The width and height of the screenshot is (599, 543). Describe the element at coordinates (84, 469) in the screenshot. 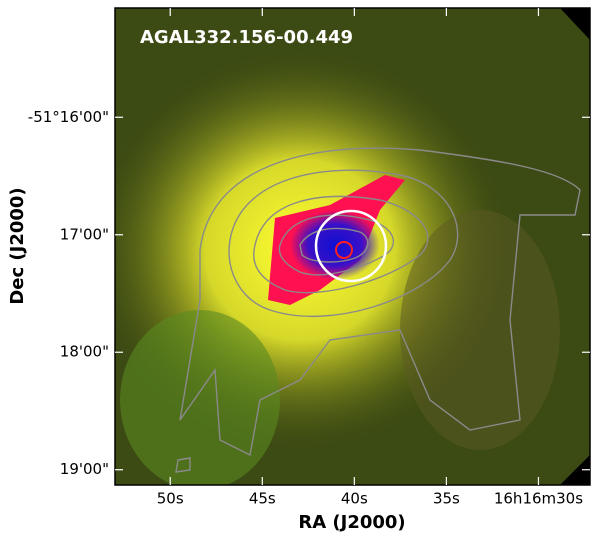

I see `y-tick-label: 19'00"` at that location.